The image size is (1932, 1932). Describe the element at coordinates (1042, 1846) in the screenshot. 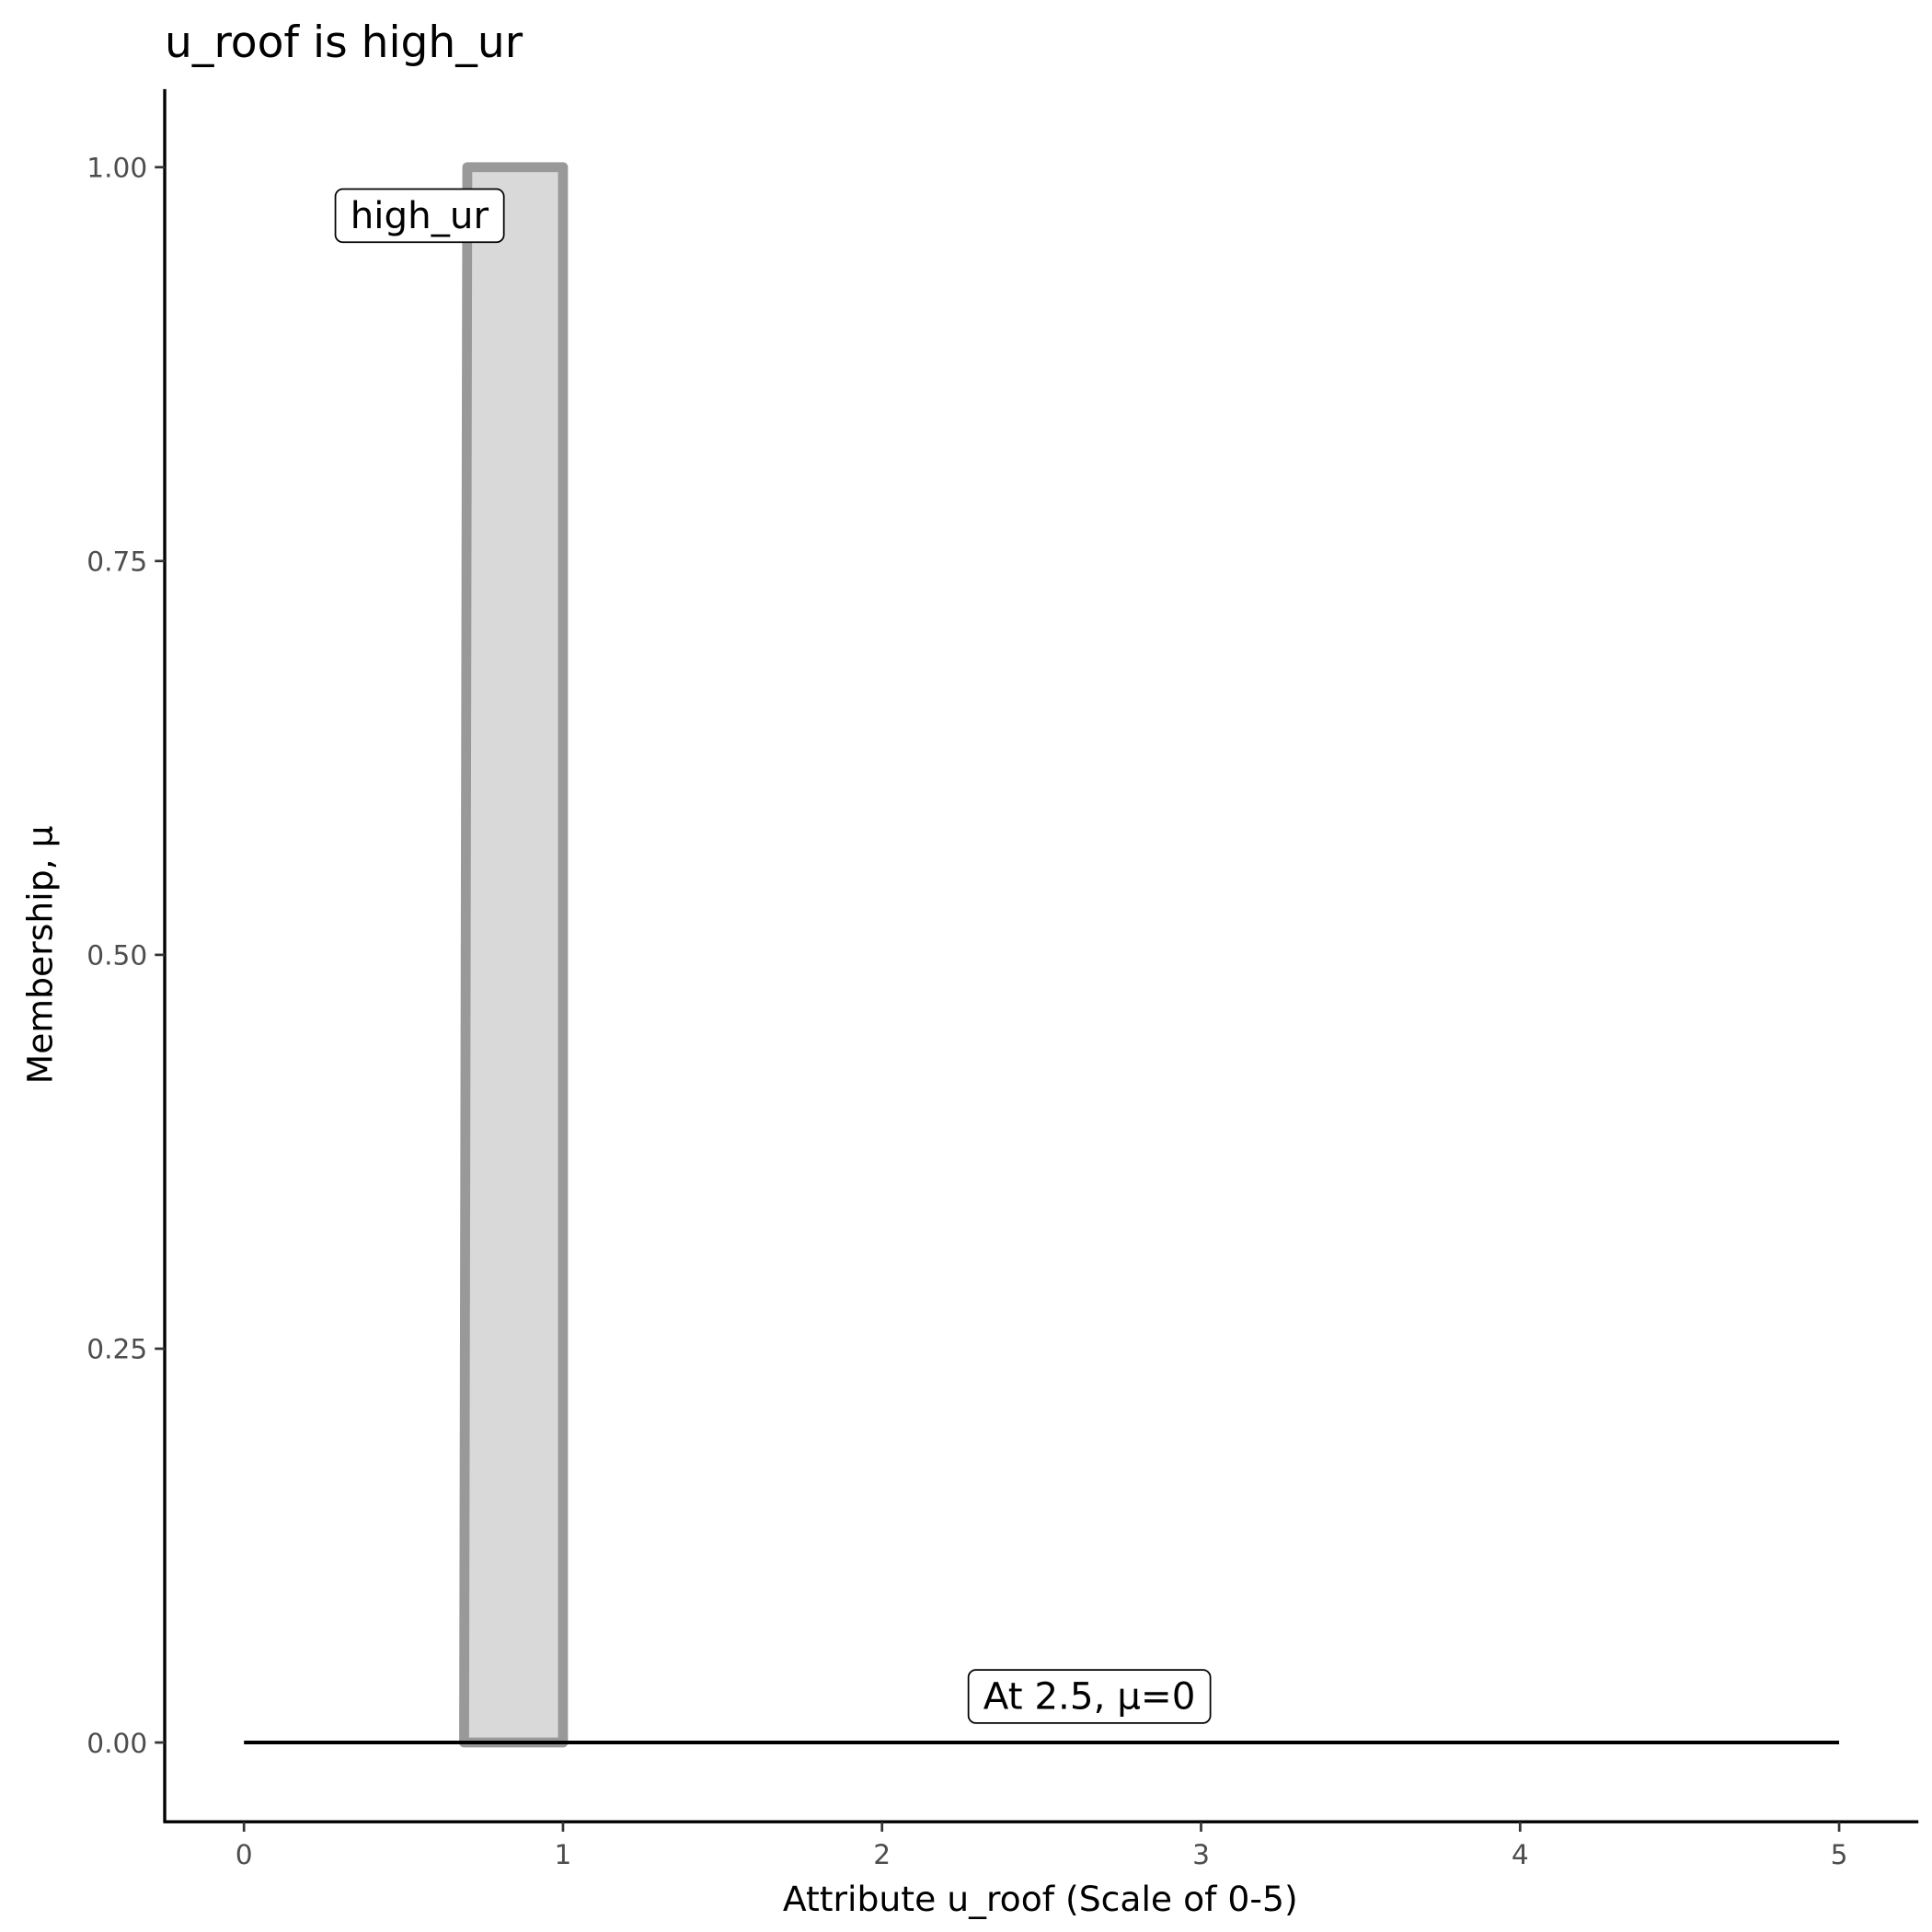

I see `x-axis-ticks: 0 1 2 3 4 5` at that location.